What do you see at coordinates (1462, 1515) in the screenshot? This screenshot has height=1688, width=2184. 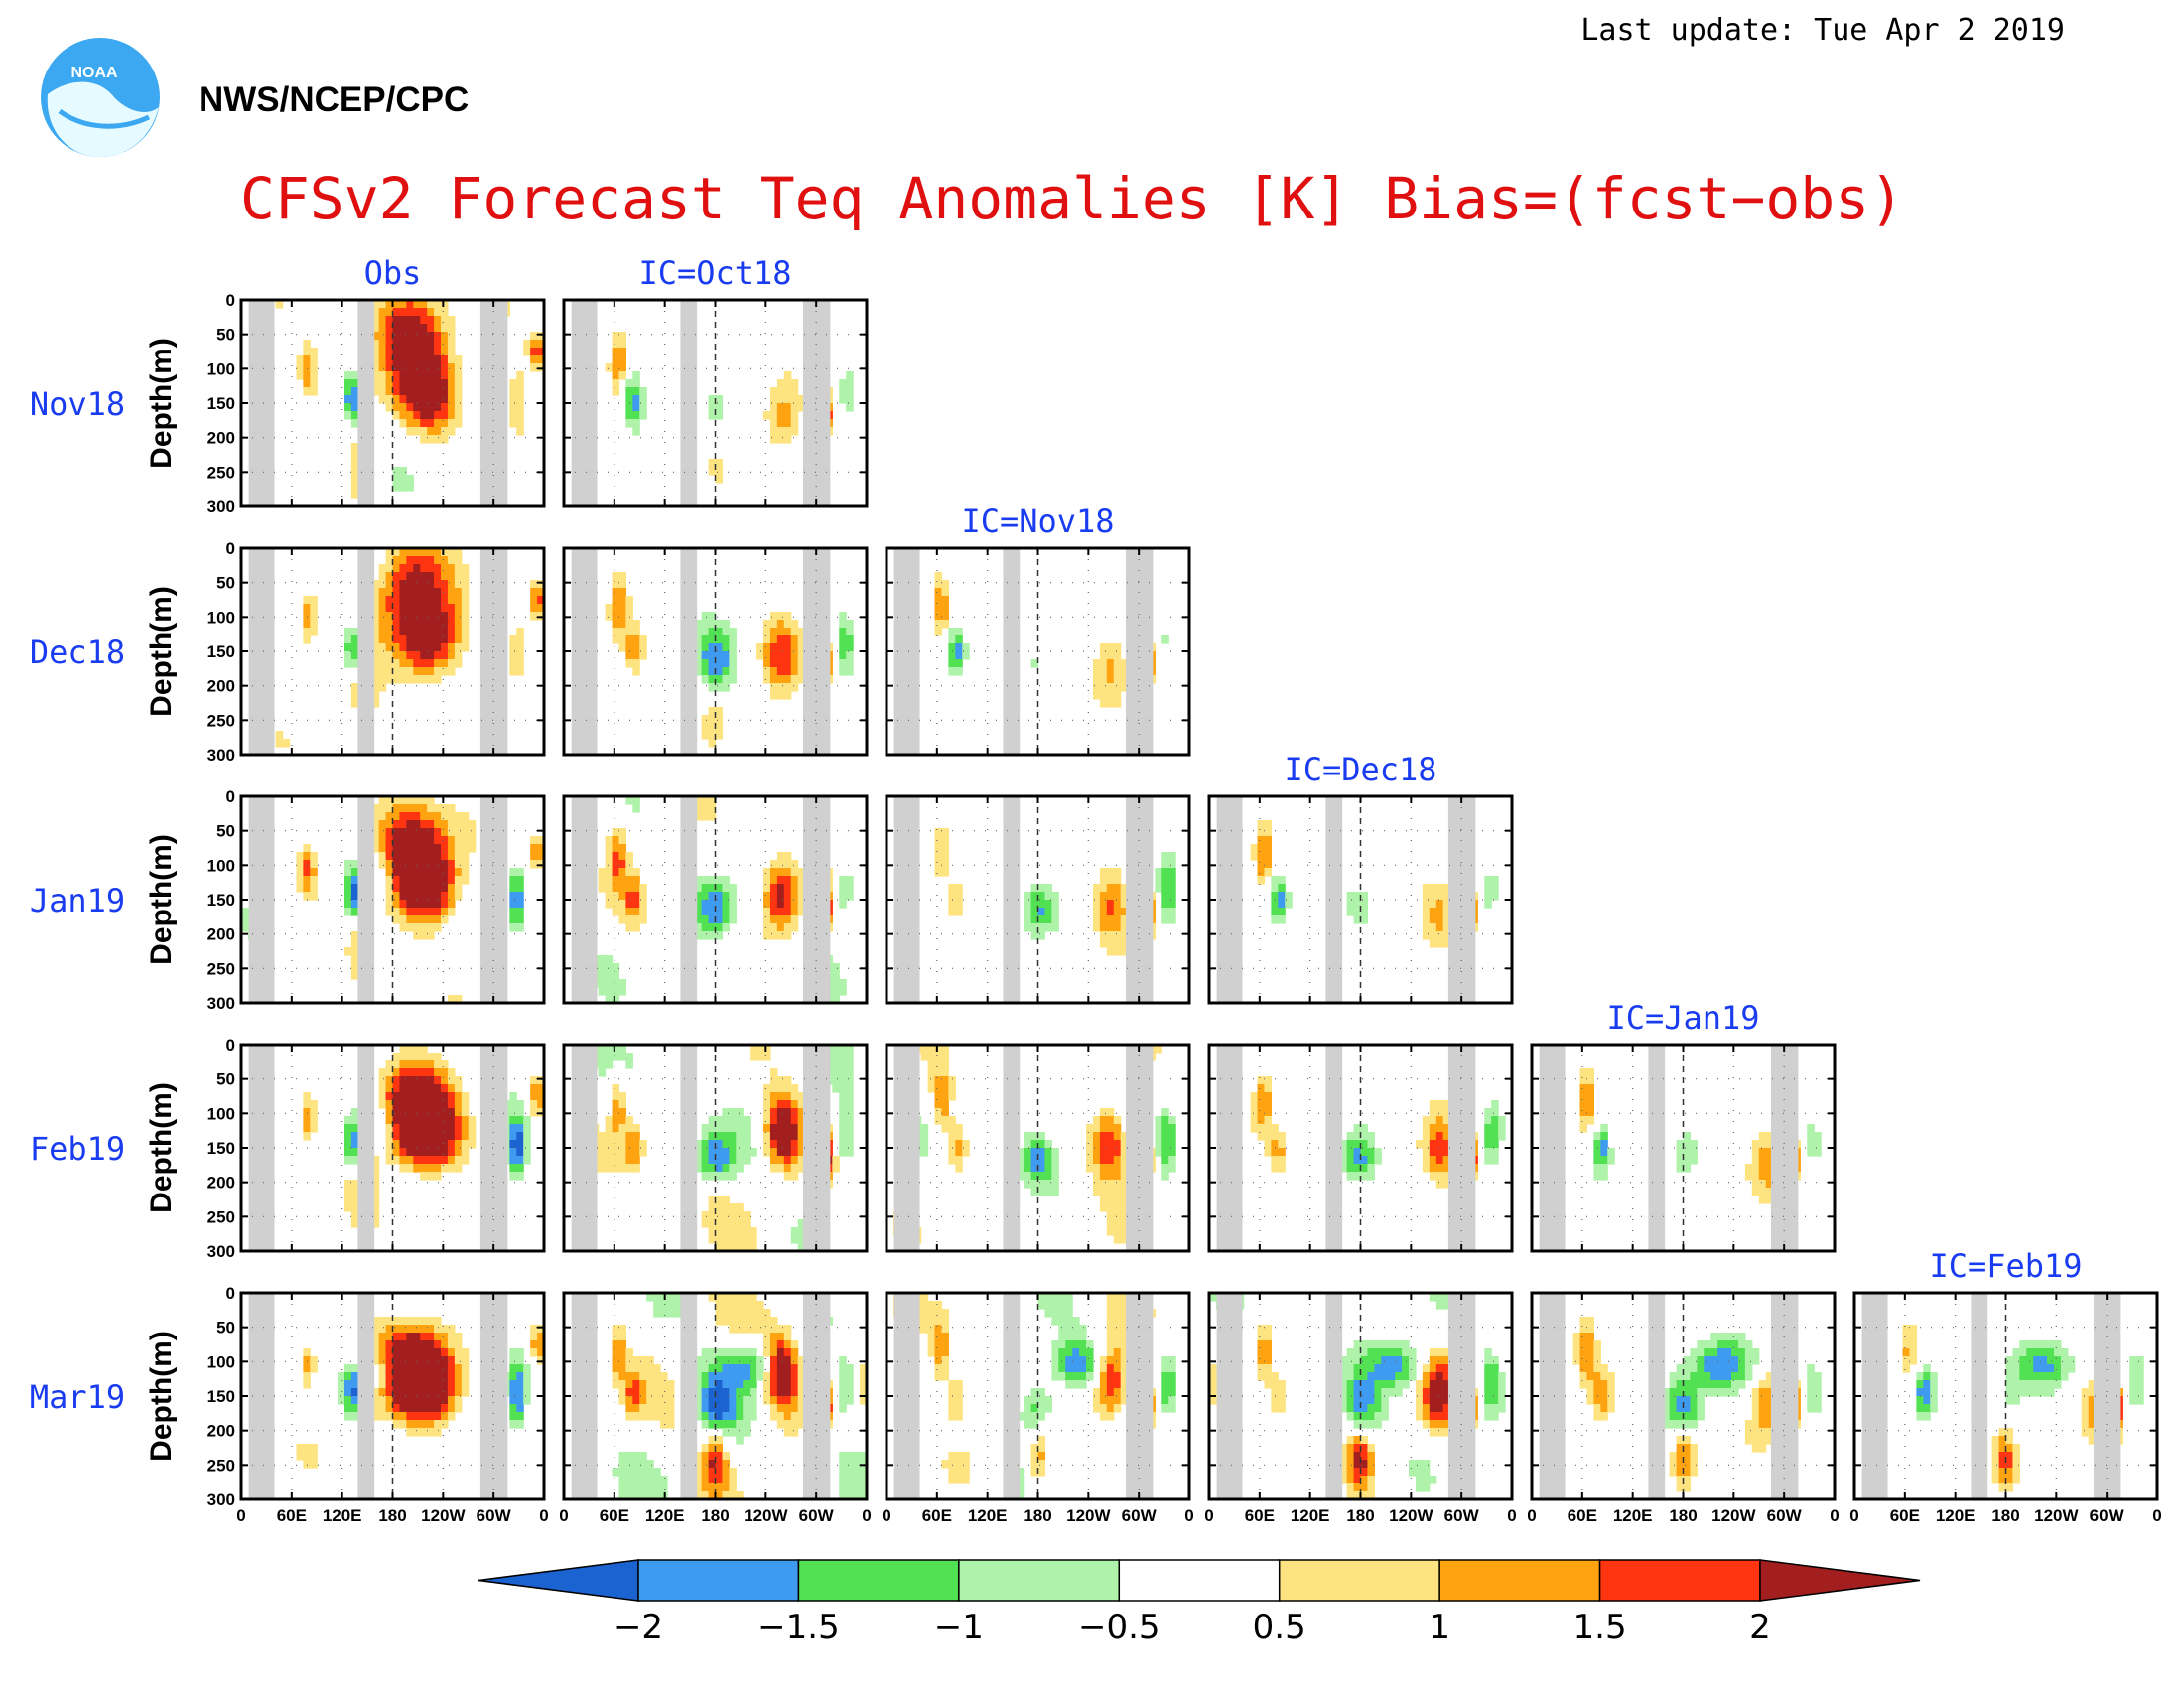 I see `x-tick-label: 60W` at bounding box center [1462, 1515].